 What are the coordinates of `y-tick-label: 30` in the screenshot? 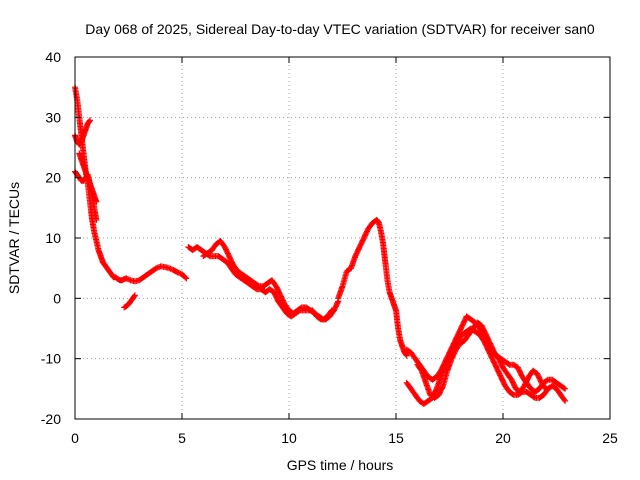 It's located at (53, 117).